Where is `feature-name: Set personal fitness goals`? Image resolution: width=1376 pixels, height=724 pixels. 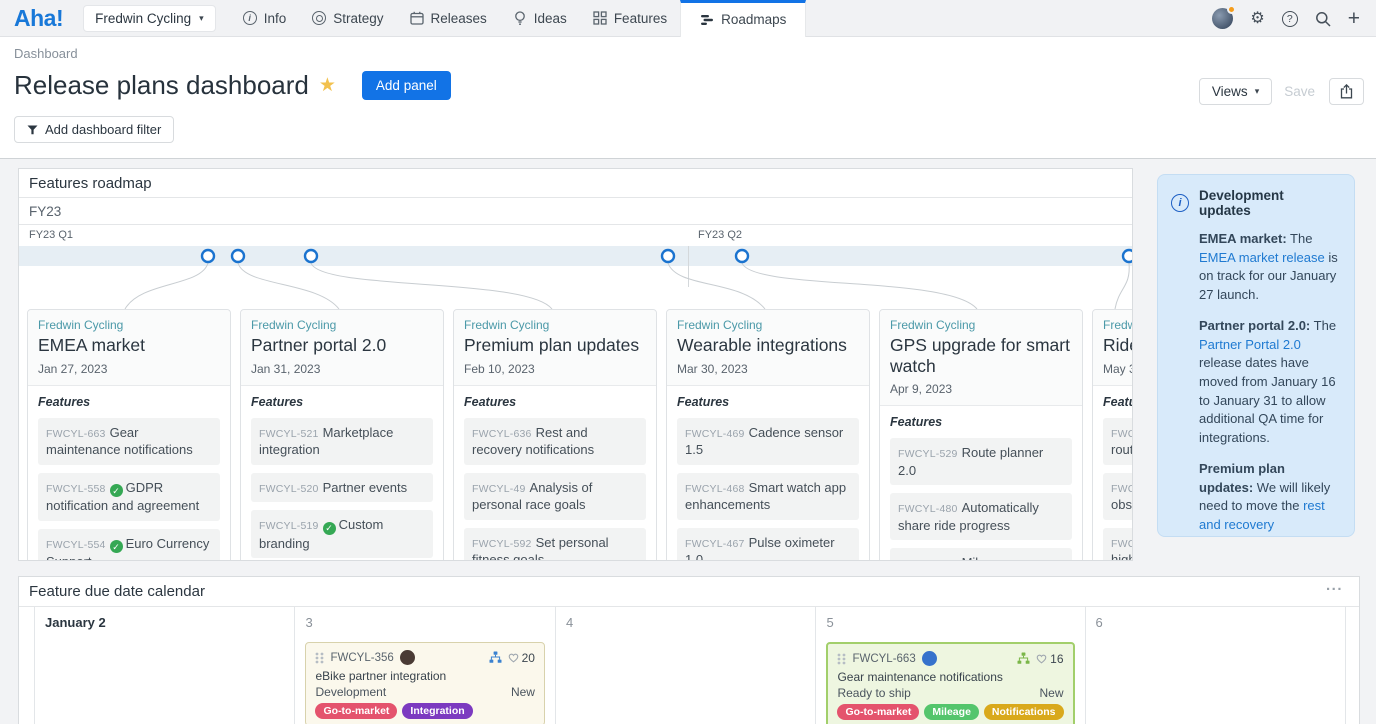
feature-name: Set personal fitness goals is located at coordinates (540, 547).